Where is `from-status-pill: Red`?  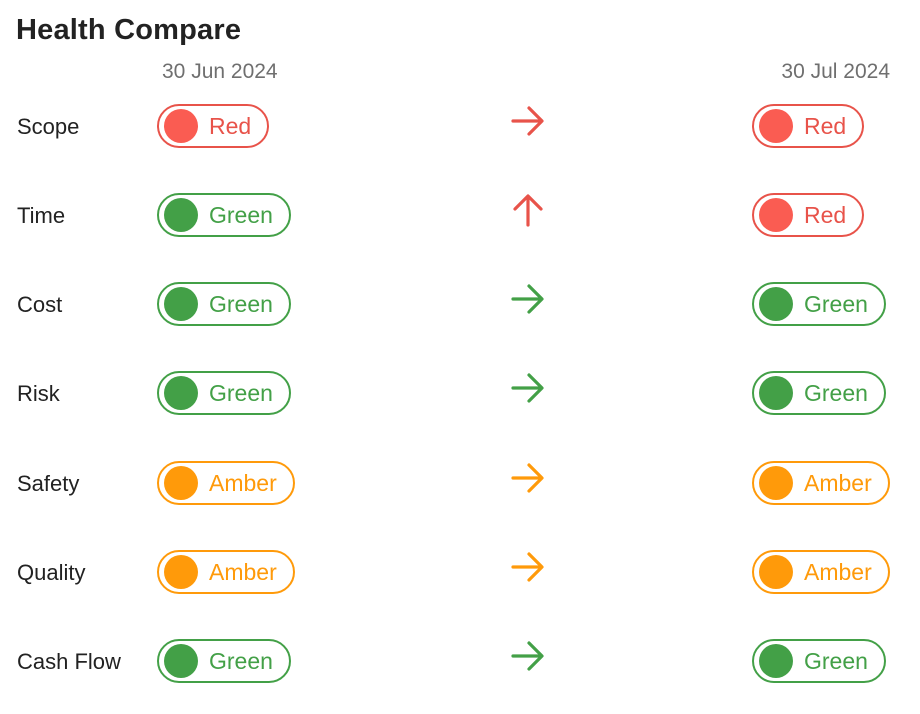
from-status-pill: Red is located at coordinates (213, 126).